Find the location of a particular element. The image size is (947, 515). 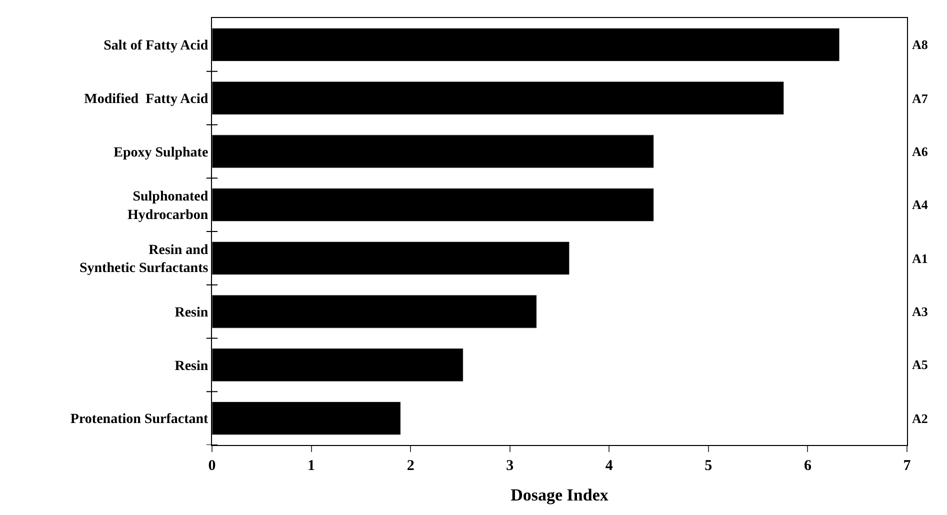

y2-tick-label: A2 is located at coordinates (920, 418).